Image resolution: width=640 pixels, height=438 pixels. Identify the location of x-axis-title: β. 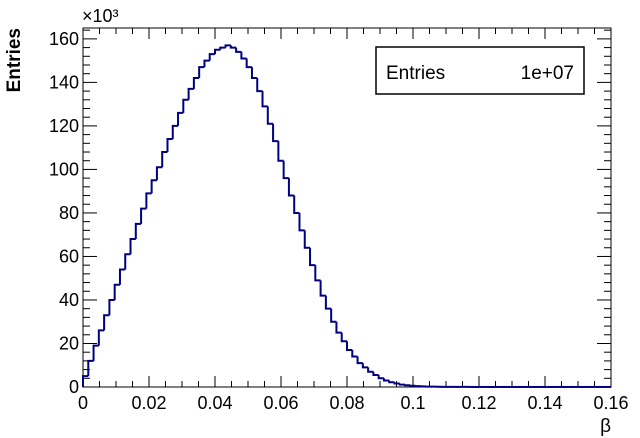
(605, 426).